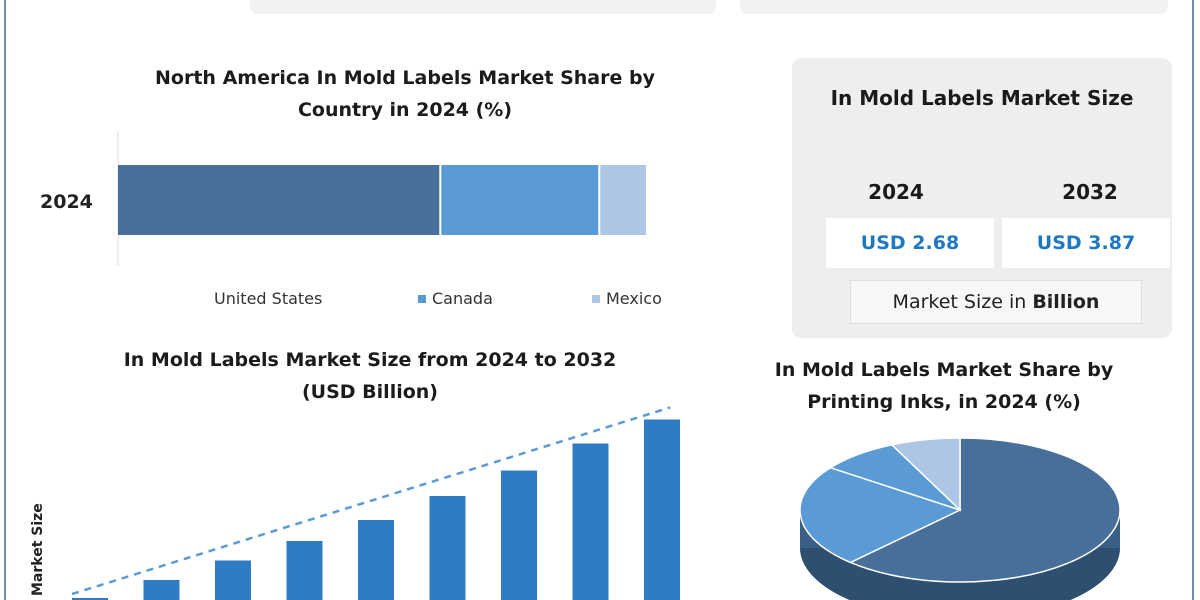  What do you see at coordinates (66, 202) in the screenshot?
I see `country-chart-category-label: 2024` at bounding box center [66, 202].